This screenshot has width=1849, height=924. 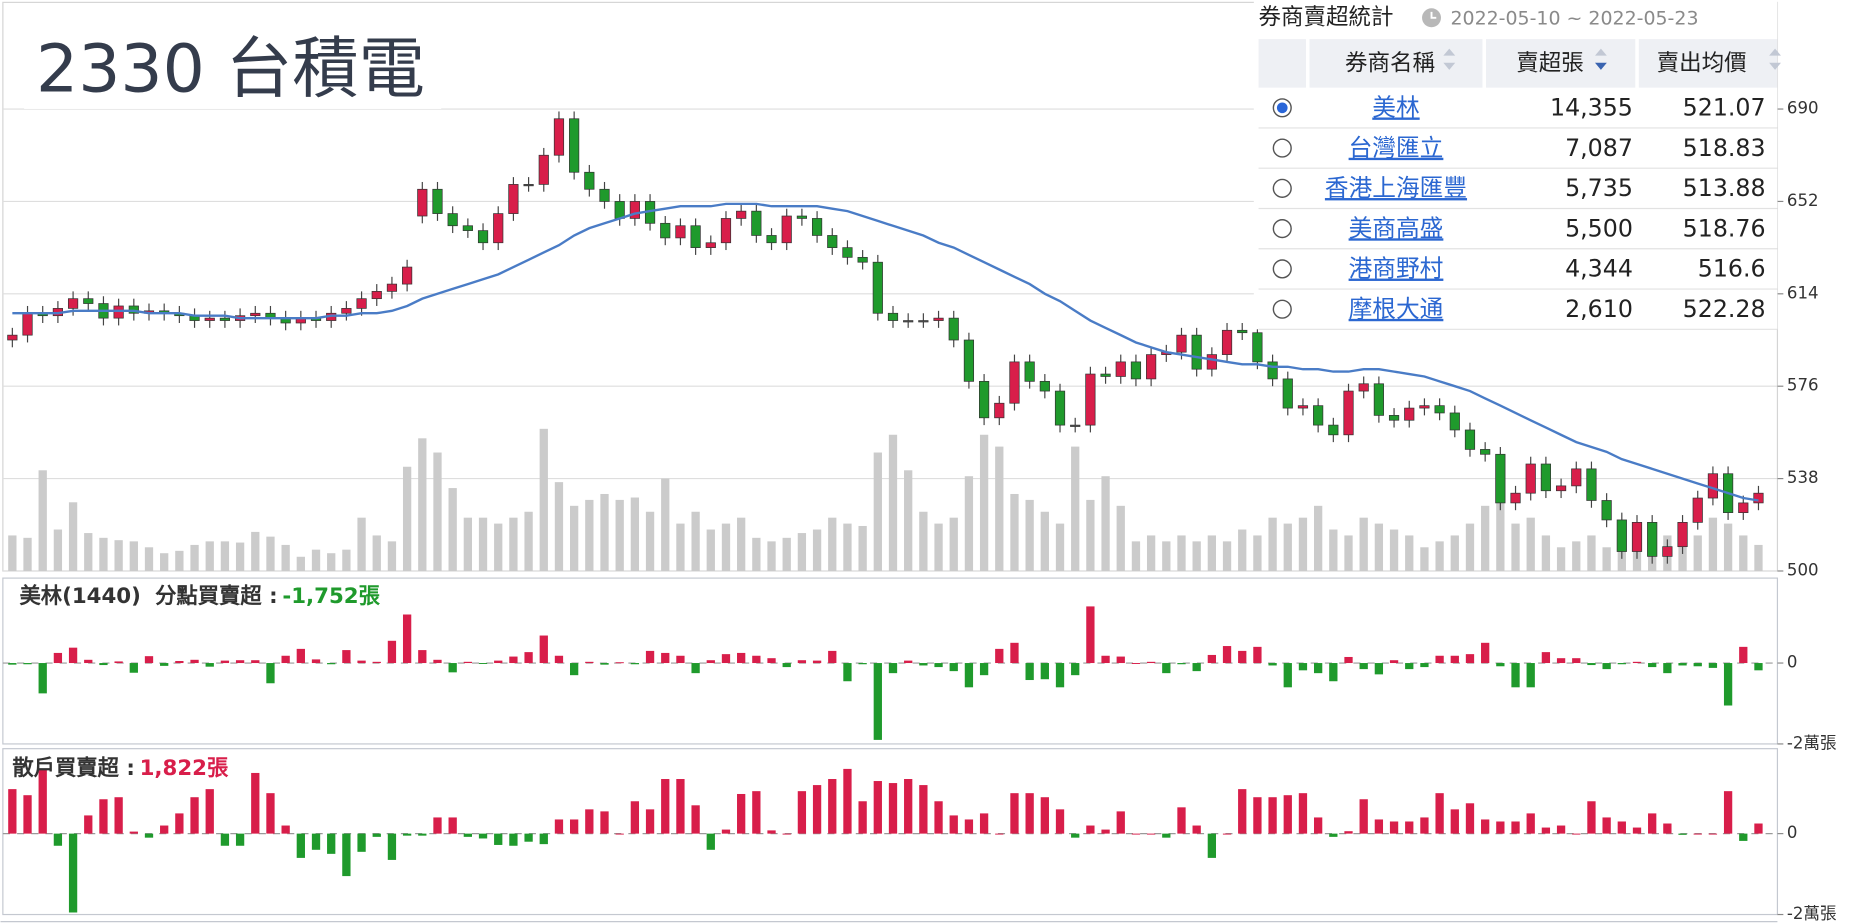 I want to click on broker-link: 美商高盛, so click(x=1396, y=228).